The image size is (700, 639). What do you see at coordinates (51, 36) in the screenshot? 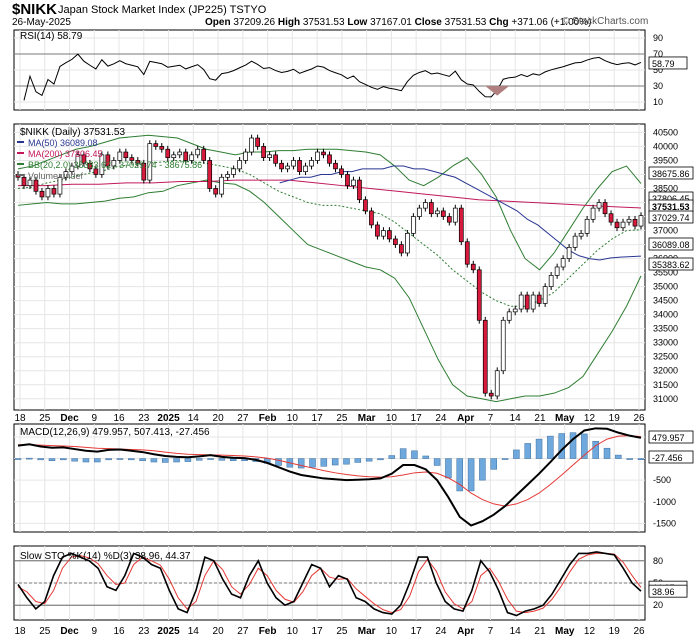
I see `rsi-title: RSI(14) 58.79` at bounding box center [51, 36].